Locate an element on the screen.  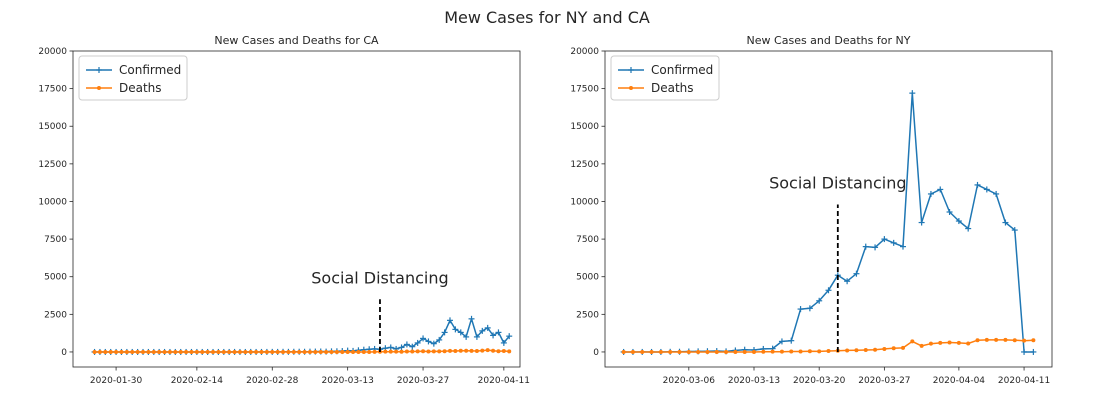
legend: Confirmed Deaths is located at coordinates (133, 78).